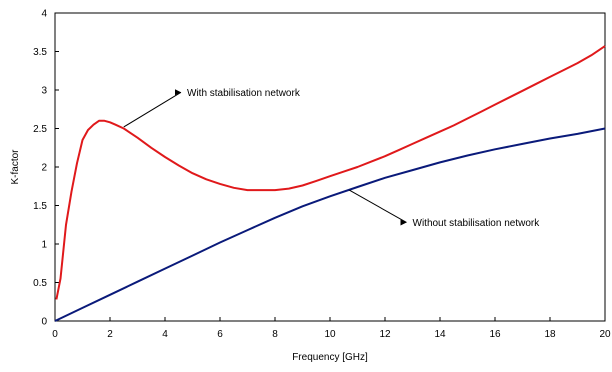 This screenshot has width=612, height=372. Describe the element at coordinates (110, 334) in the screenshot. I see `x-tick-label: 2` at that location.